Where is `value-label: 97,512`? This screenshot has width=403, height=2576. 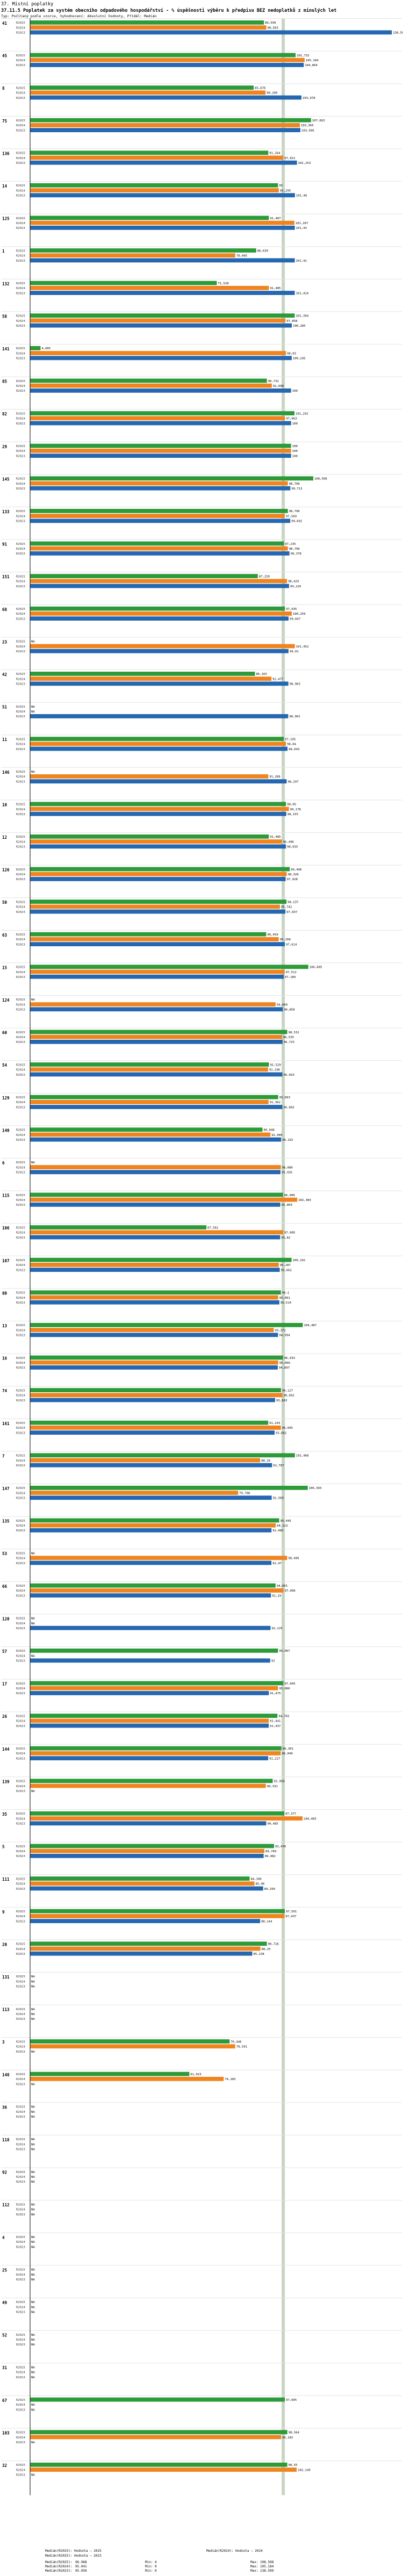
value-label: 97,512 is located at coordinates (291, 972).